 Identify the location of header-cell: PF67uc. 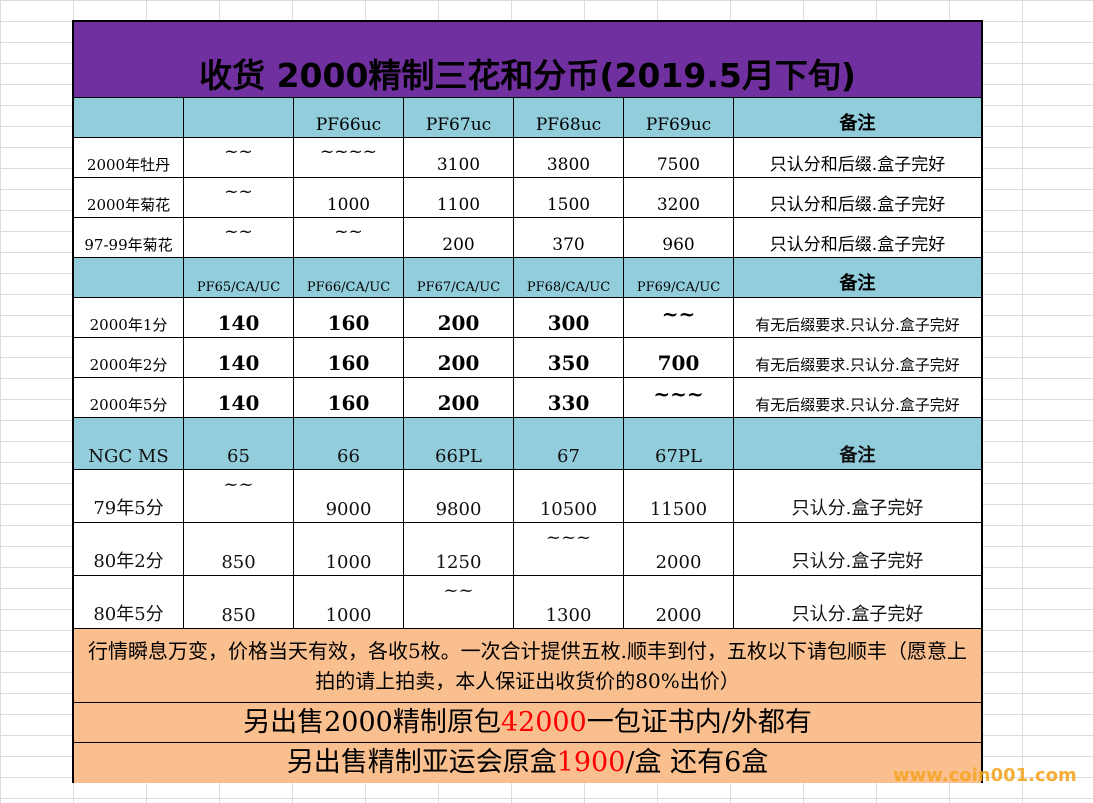
(459, 117).